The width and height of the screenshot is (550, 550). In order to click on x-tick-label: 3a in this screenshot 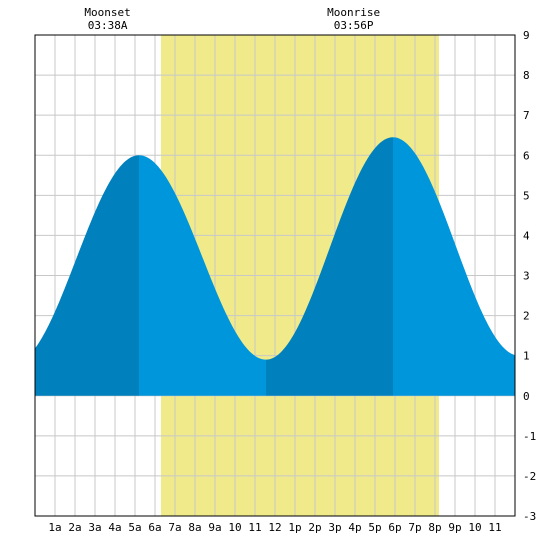, I will do `click(94, 527)`.